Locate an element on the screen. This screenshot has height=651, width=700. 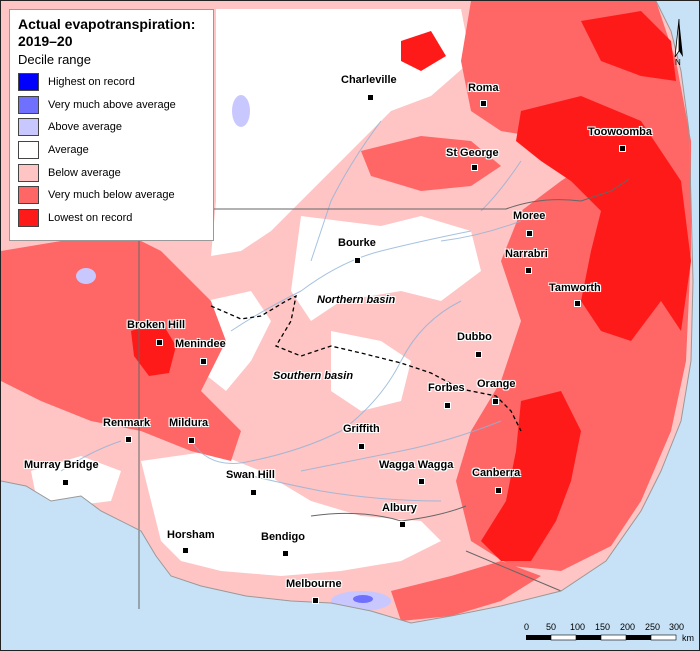
legend-item: Average is located at coordinates (111, 150).